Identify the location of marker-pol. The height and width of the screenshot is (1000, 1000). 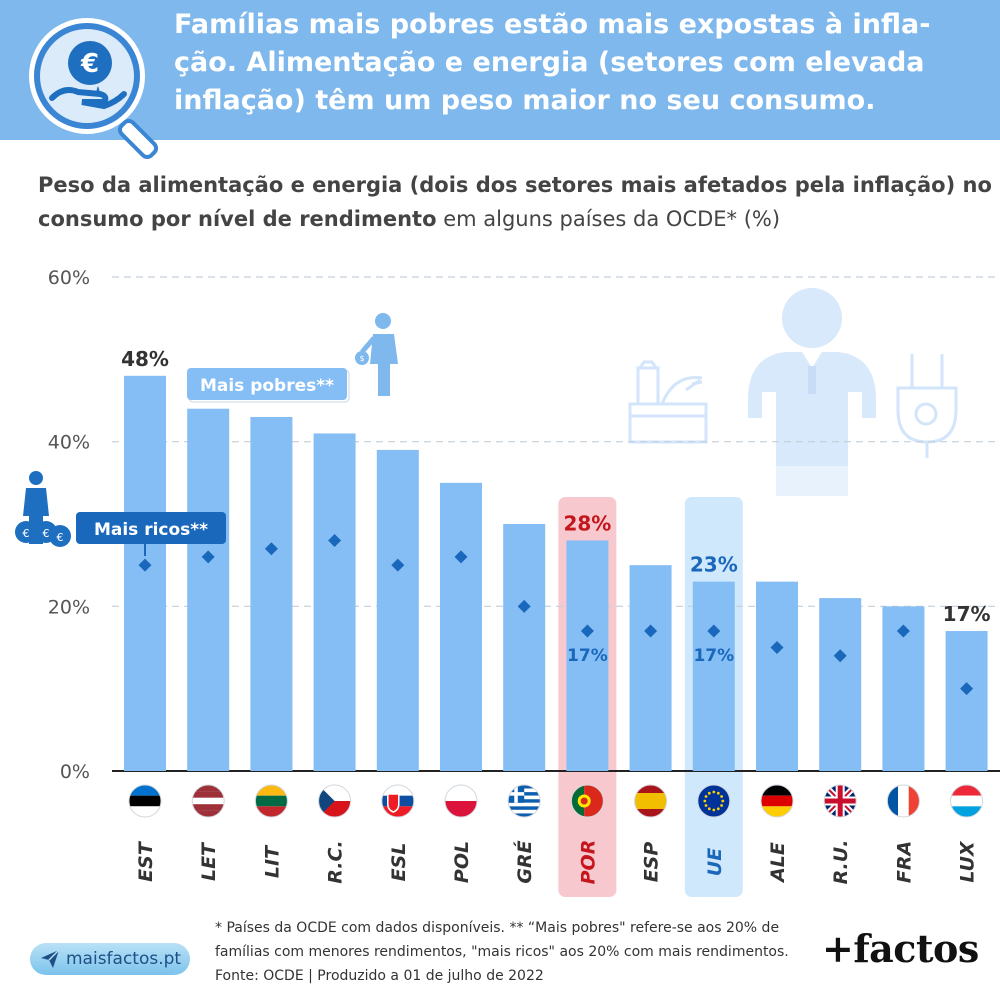
(461, 557).